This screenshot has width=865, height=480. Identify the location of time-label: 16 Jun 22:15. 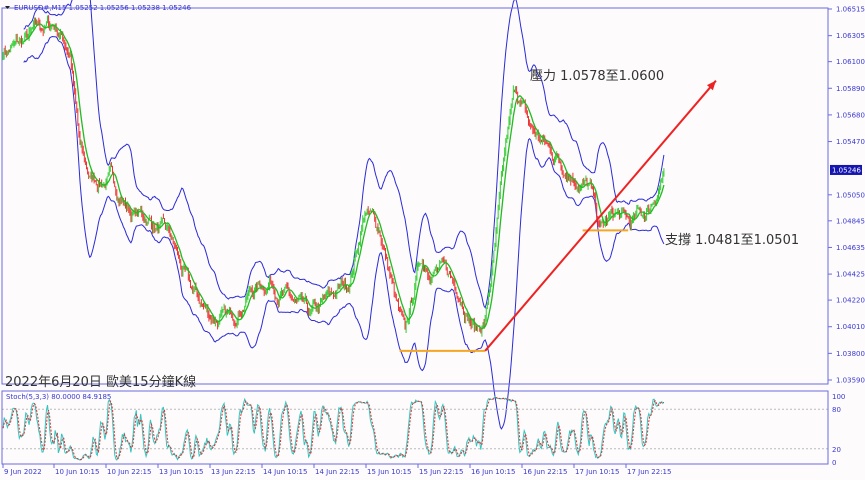
(545, 472).